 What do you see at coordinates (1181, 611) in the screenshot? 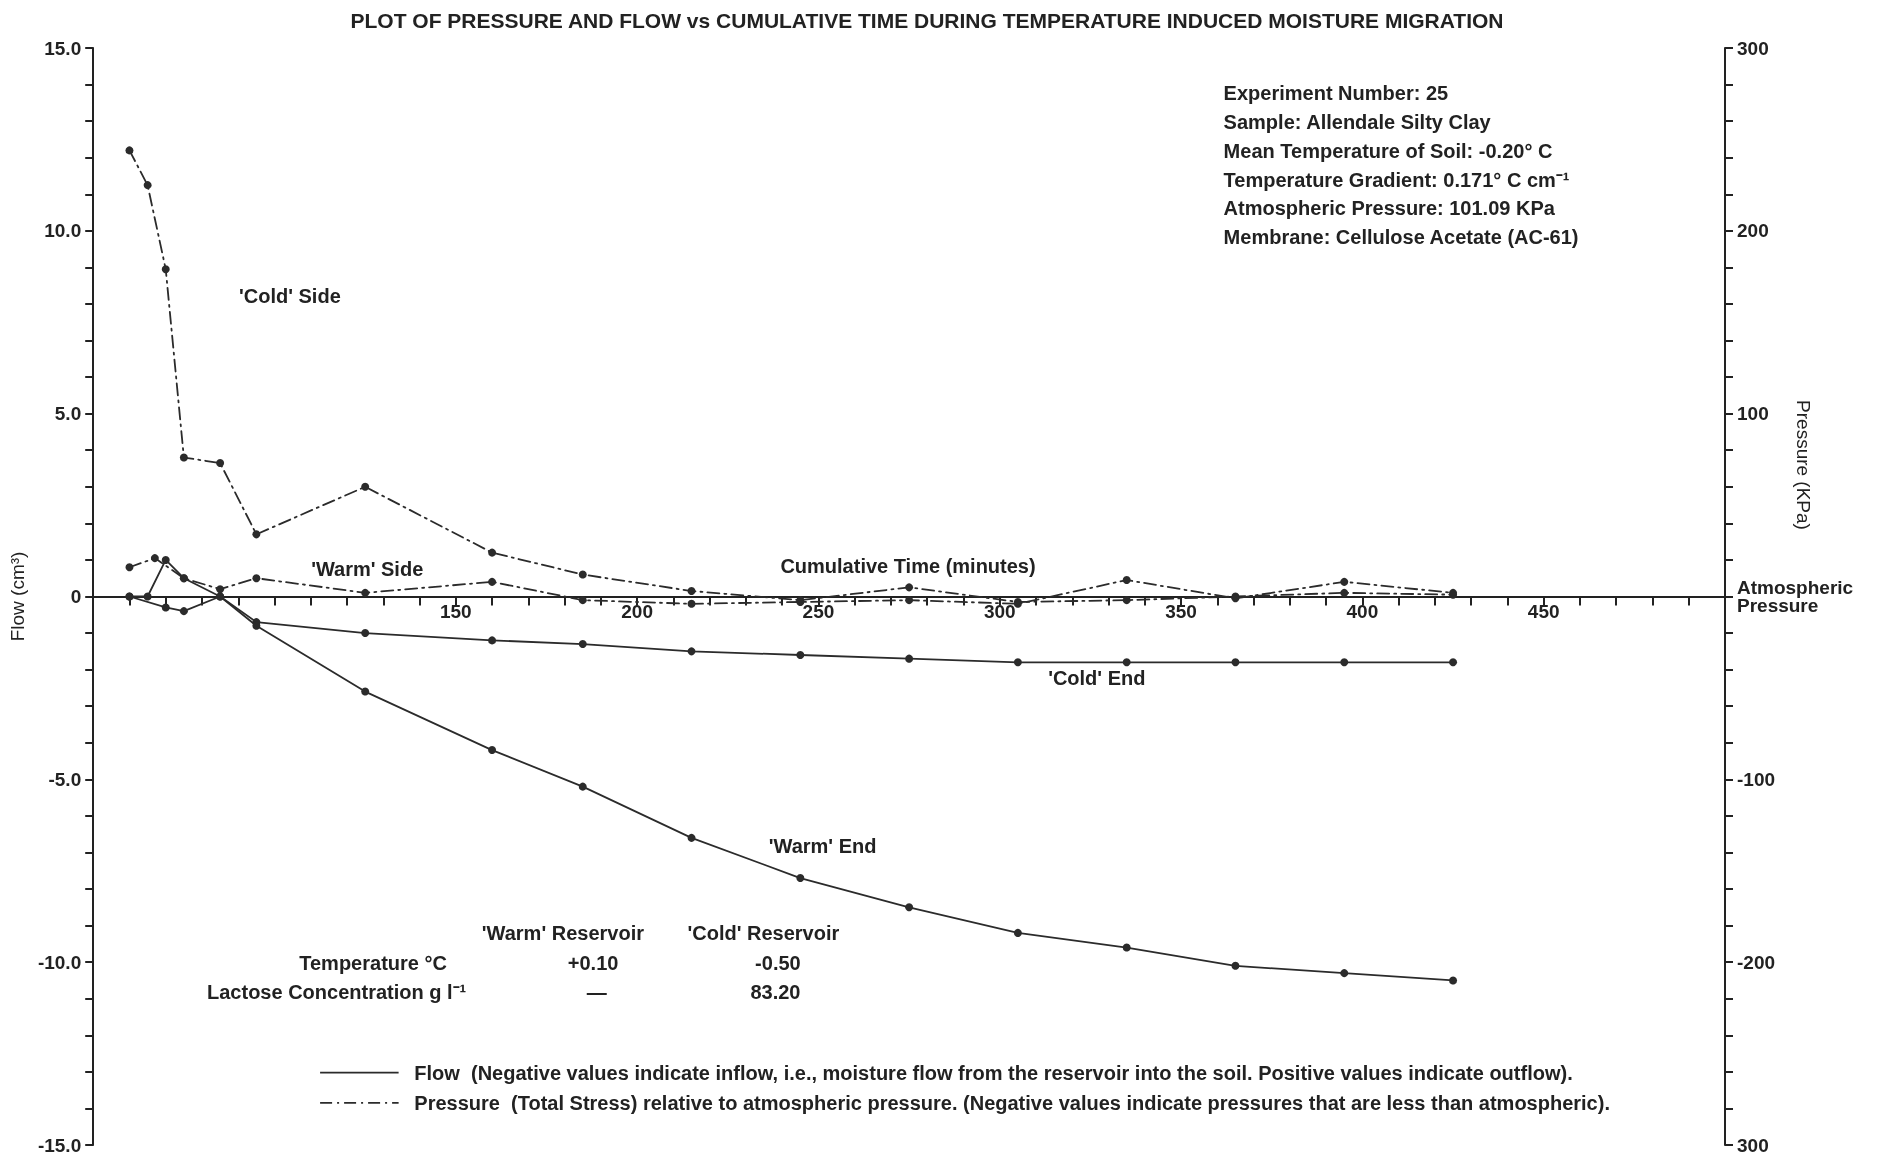
I see `x-tick-label: 350` at bounding box center [1181, 611].